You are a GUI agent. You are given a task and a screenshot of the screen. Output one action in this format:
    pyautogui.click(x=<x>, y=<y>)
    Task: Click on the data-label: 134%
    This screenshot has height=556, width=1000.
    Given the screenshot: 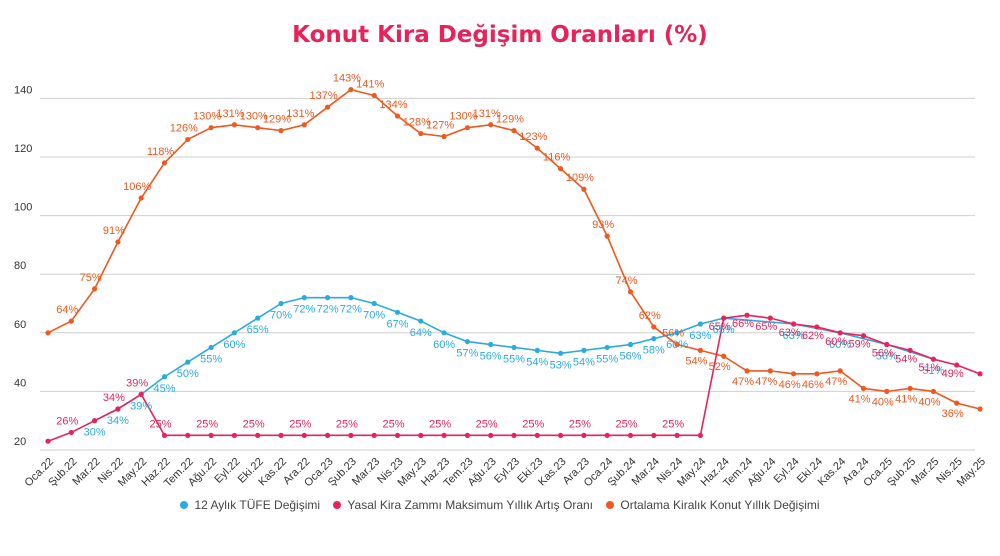 What is the action you would take?
    pyautogui.click(x=393, y=105)
    